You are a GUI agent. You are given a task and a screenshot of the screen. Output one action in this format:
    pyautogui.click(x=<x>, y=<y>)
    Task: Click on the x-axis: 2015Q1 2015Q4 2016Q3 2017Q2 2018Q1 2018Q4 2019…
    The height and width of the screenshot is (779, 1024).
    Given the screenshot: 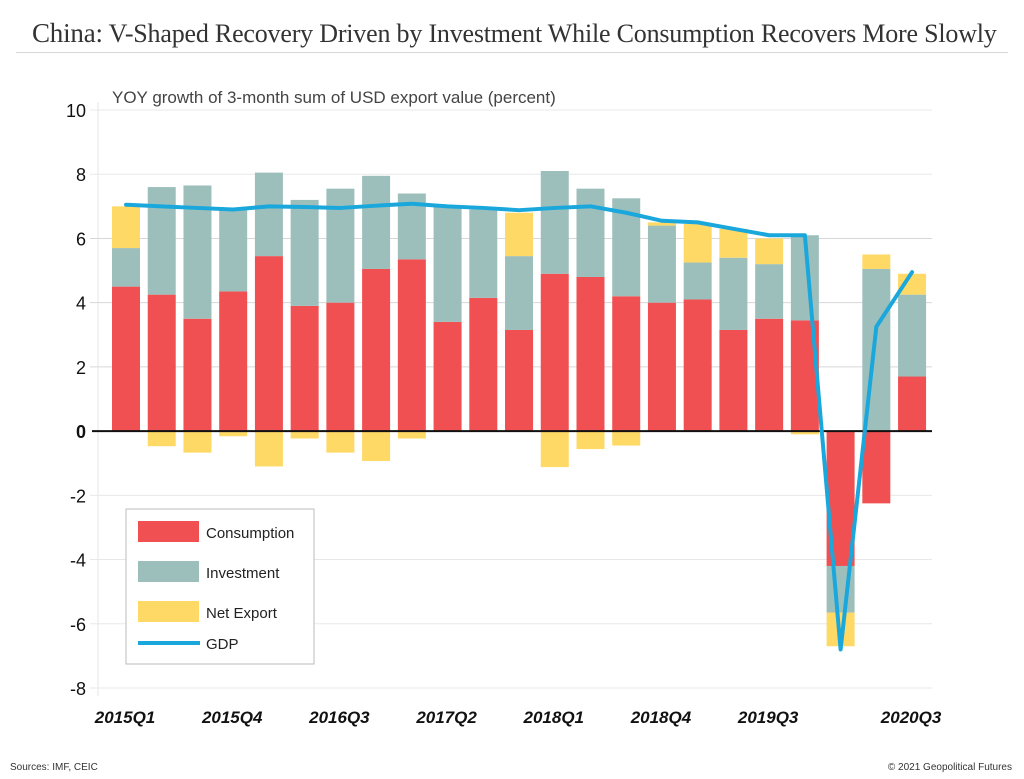 What is the action you would take?
    pyautogui.click(x=518, y=717)
    